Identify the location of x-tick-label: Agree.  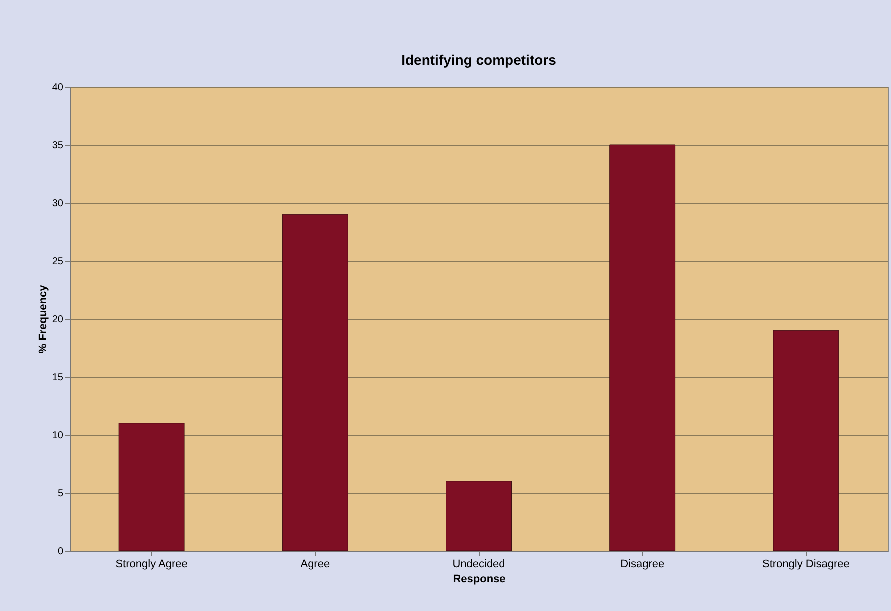
(315, 564).